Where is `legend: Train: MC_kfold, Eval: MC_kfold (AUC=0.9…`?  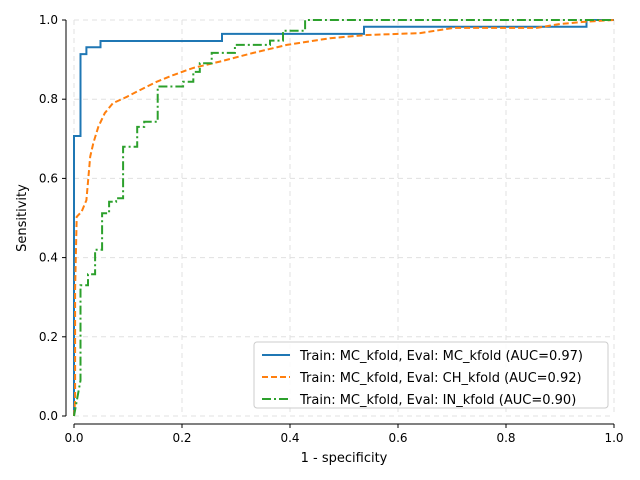 legend: Train: MC_kfold, Eval: MC_kfold (AUC=0.9… is located at coordinates (431, 375).